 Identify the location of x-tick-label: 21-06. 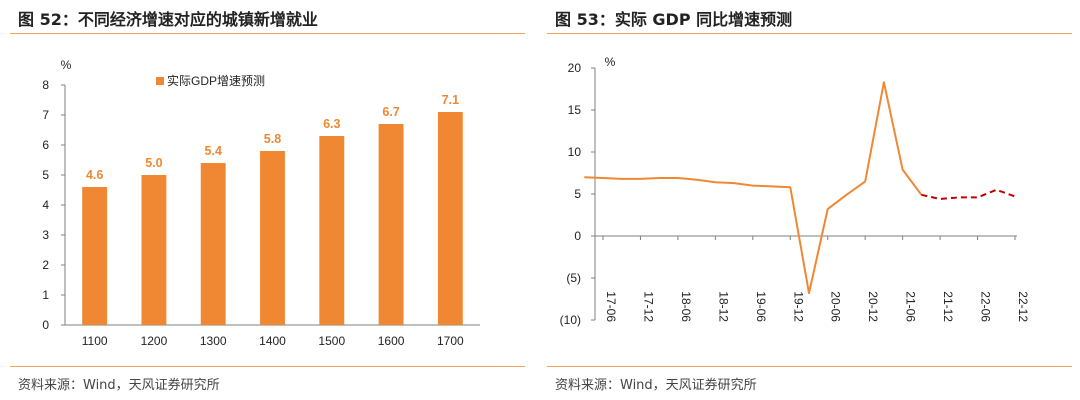
(911, 306).